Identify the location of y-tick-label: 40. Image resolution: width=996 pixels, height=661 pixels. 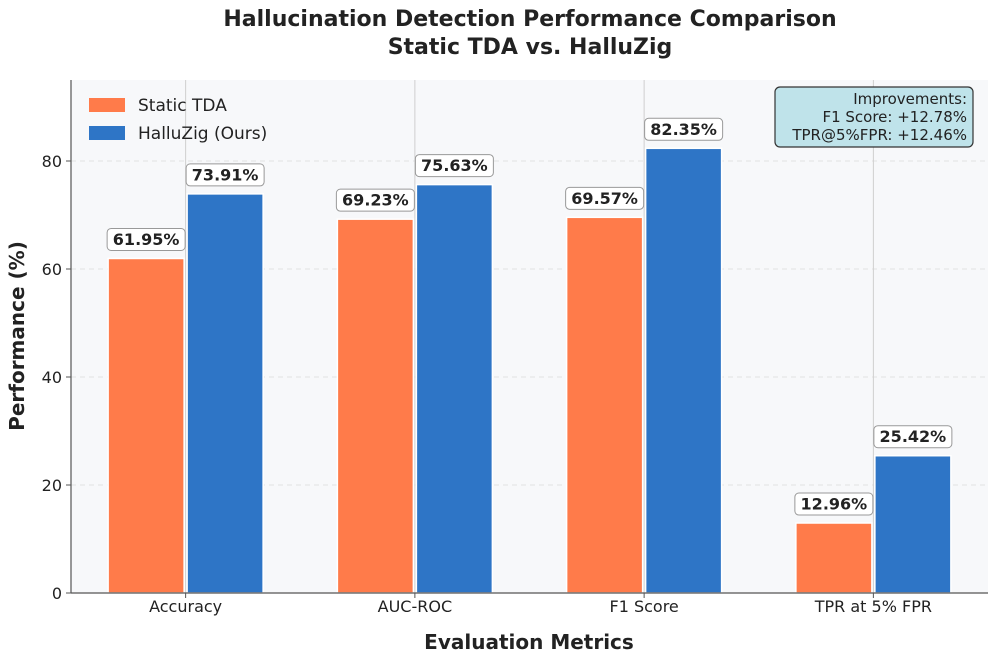
(52, 377).